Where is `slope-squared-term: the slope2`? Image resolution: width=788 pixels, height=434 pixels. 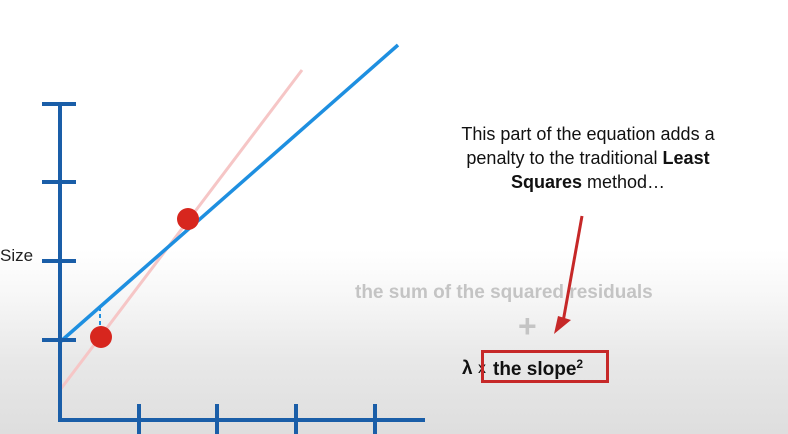
slope-squared-term: the slope2 is located at coordinates (538, 369).